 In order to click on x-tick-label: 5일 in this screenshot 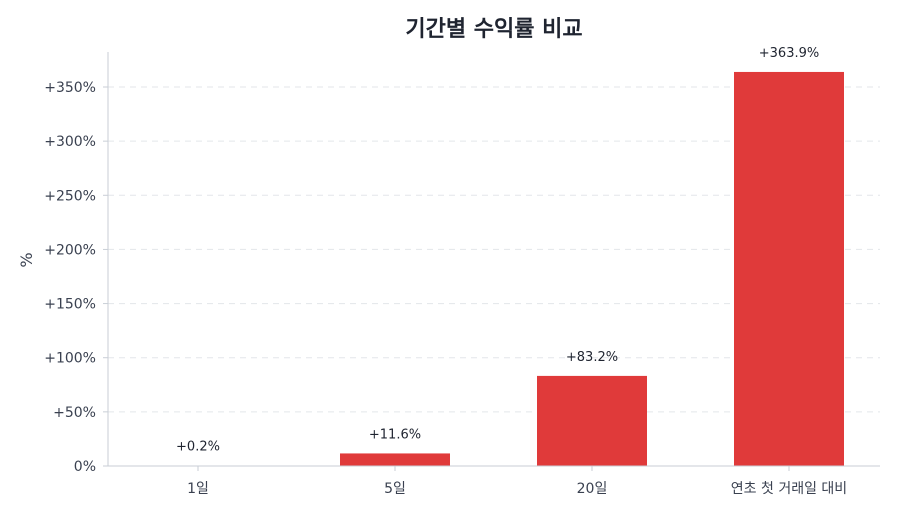, I will do `click(395, 489)`.